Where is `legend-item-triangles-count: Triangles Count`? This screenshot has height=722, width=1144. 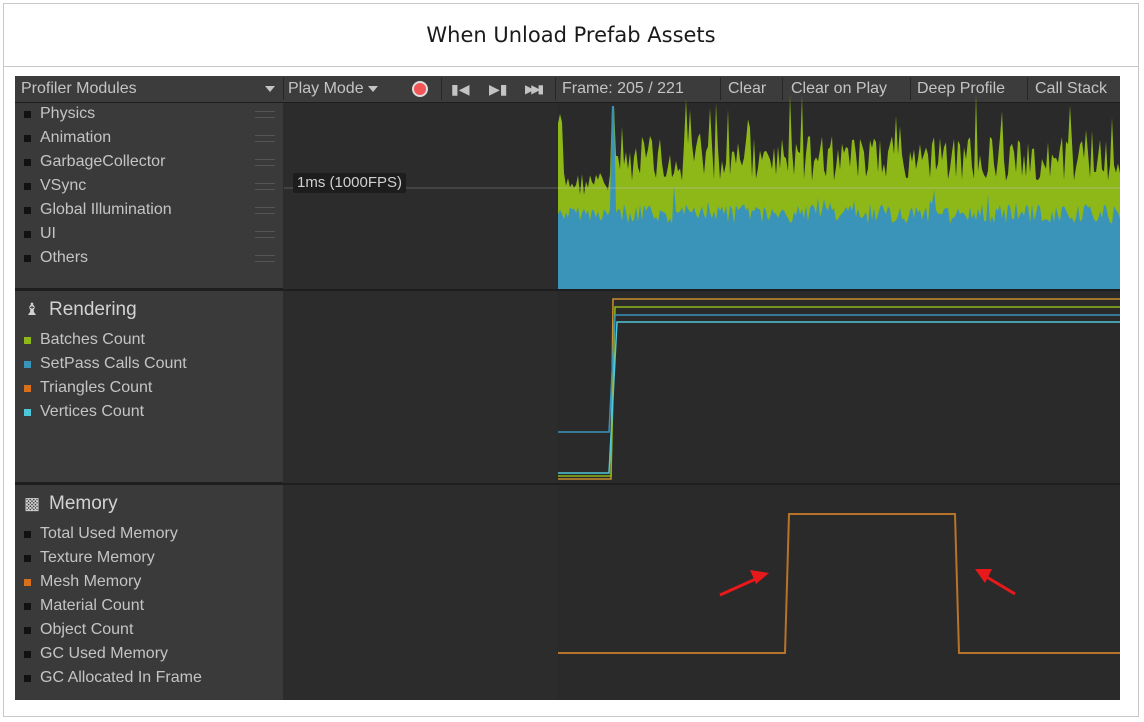 legend-item-triangles-count: Triangles Count is located at coordinates (96, 387).